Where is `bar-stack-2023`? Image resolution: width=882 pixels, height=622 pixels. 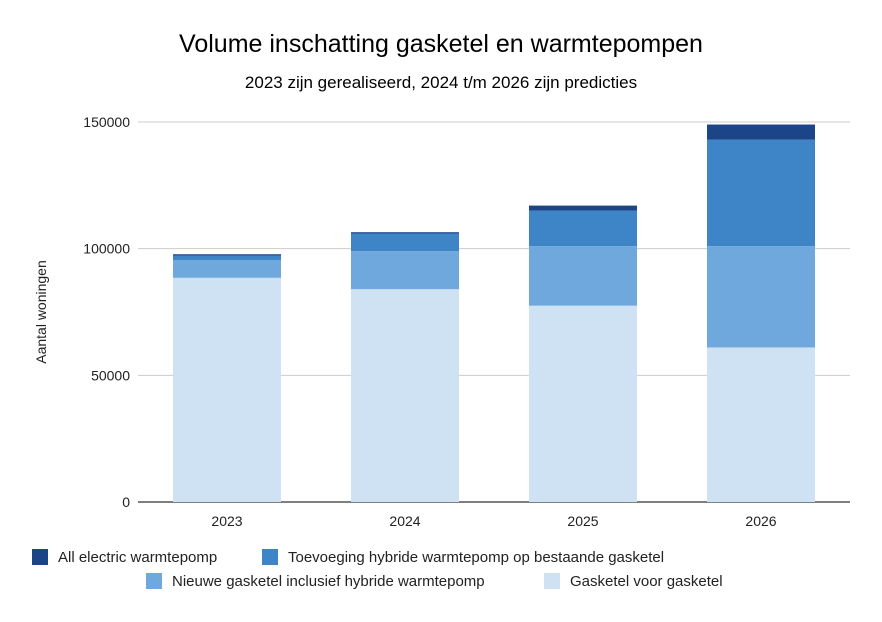 bar-stack-2023 is located at coordinates (227, 378).